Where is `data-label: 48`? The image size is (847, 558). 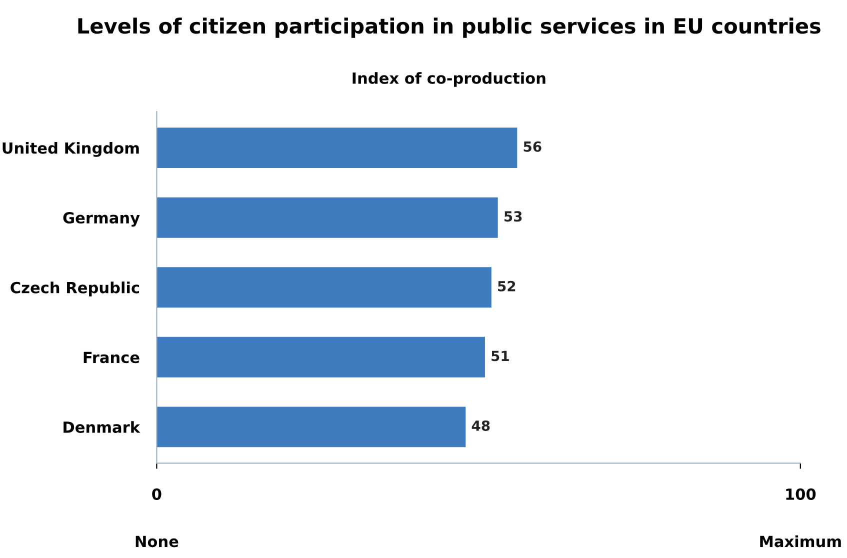 data-label: 48 is located at coordinates (481, 425).